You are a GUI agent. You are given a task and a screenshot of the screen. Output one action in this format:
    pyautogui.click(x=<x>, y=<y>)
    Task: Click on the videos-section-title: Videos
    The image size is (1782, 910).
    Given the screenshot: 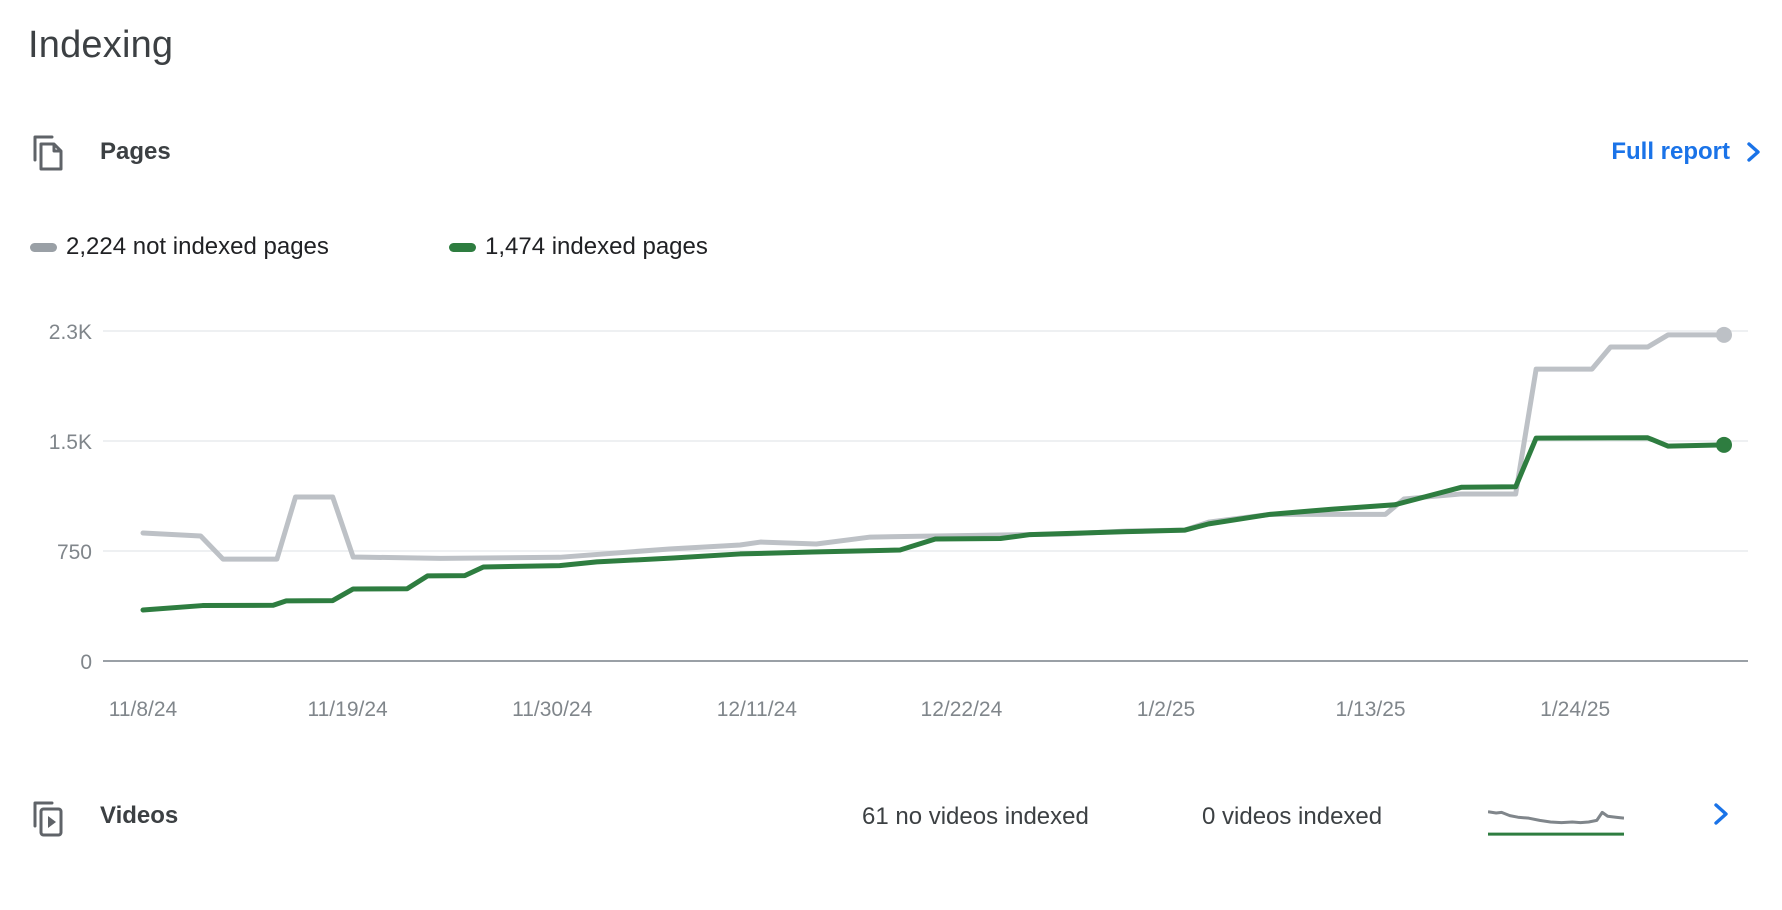 What is the action you would take?
    pyautogui.click(x=139, y=815)
    